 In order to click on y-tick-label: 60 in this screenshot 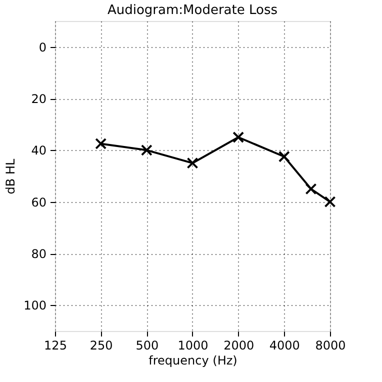, I will do `click(38, 202)`.